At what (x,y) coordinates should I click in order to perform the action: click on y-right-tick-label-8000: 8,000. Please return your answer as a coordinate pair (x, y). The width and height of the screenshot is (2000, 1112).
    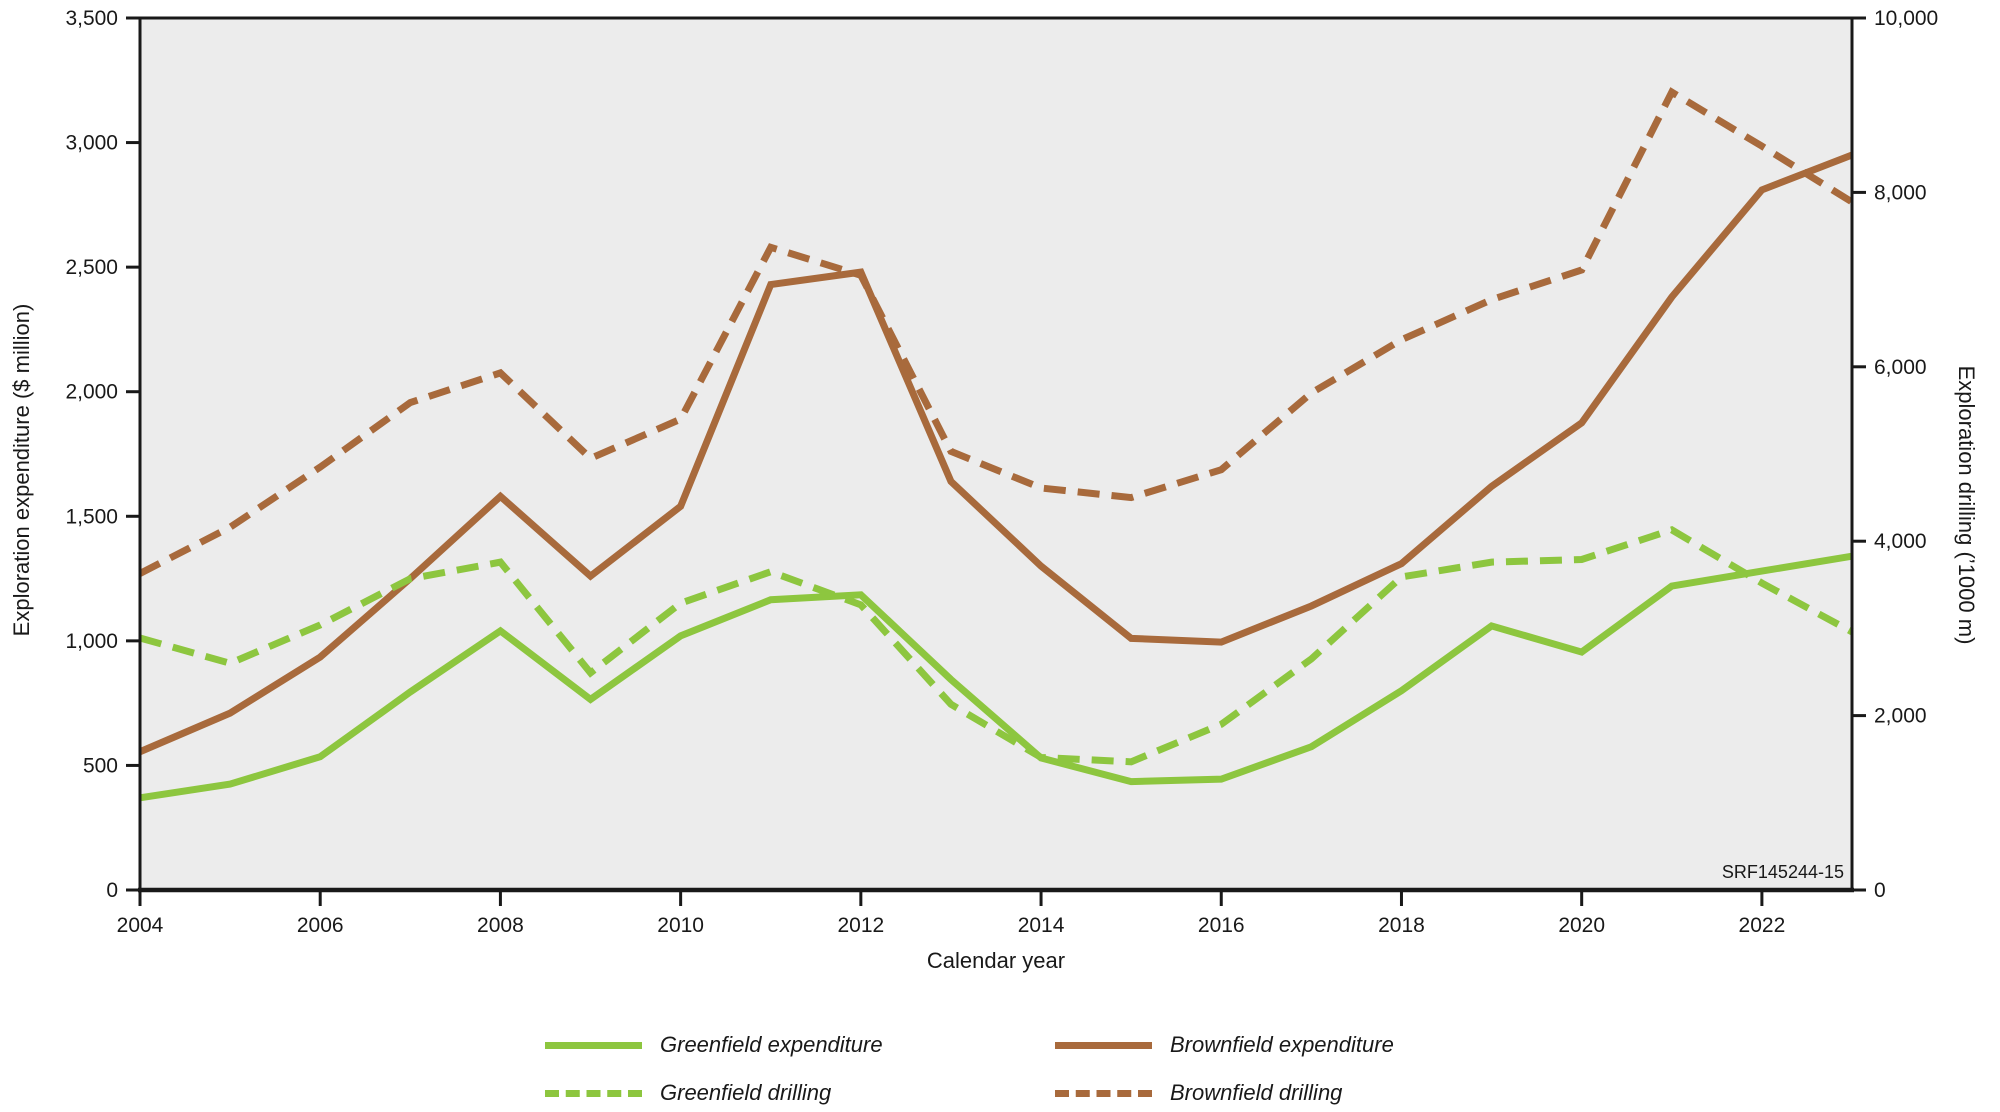
    Looking at the image, I should click on (1900, 192).